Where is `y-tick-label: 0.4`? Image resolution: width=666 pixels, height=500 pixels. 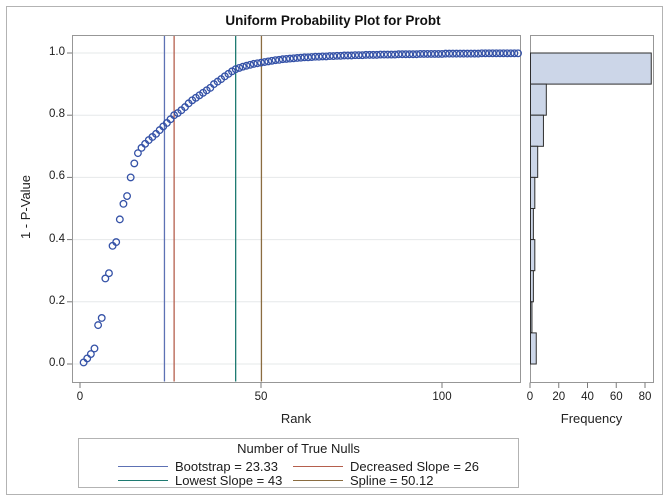
y-tick-label: 0.4 is located at coordinates (57, 238).